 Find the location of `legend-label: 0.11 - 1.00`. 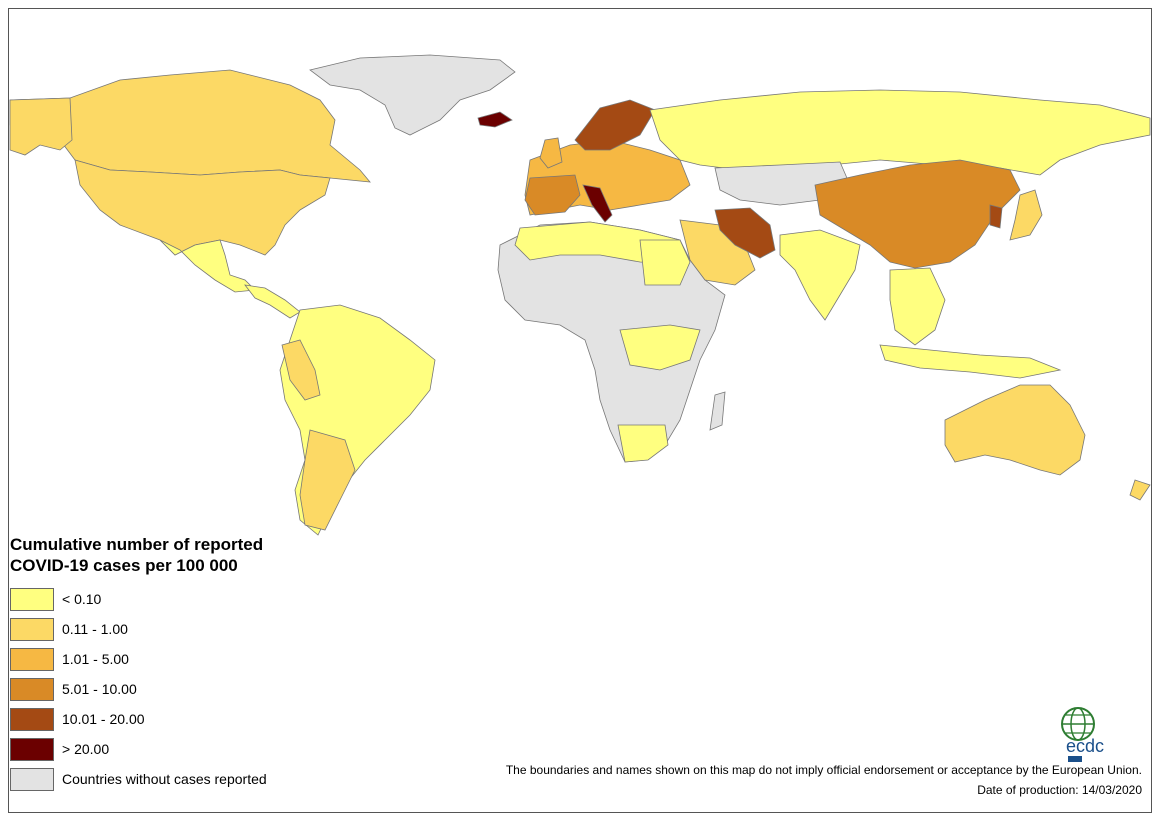

legend-label: 0.11 - 1.00 is located at coordinates (95, 629).